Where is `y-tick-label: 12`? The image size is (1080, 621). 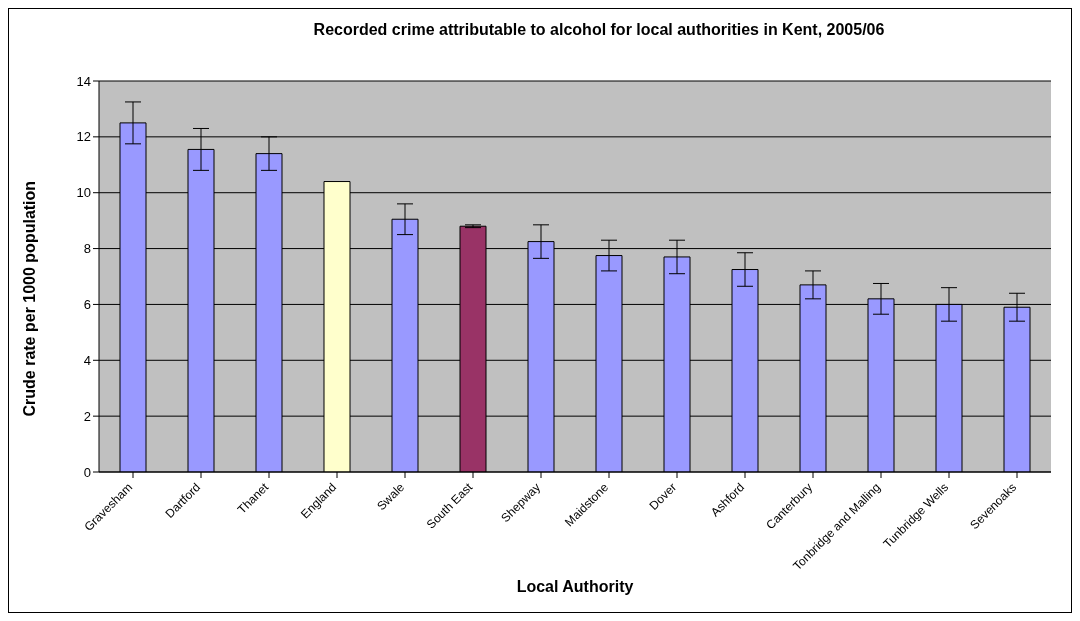 y-tick-label: 12 is located at coordinates (83, 137).